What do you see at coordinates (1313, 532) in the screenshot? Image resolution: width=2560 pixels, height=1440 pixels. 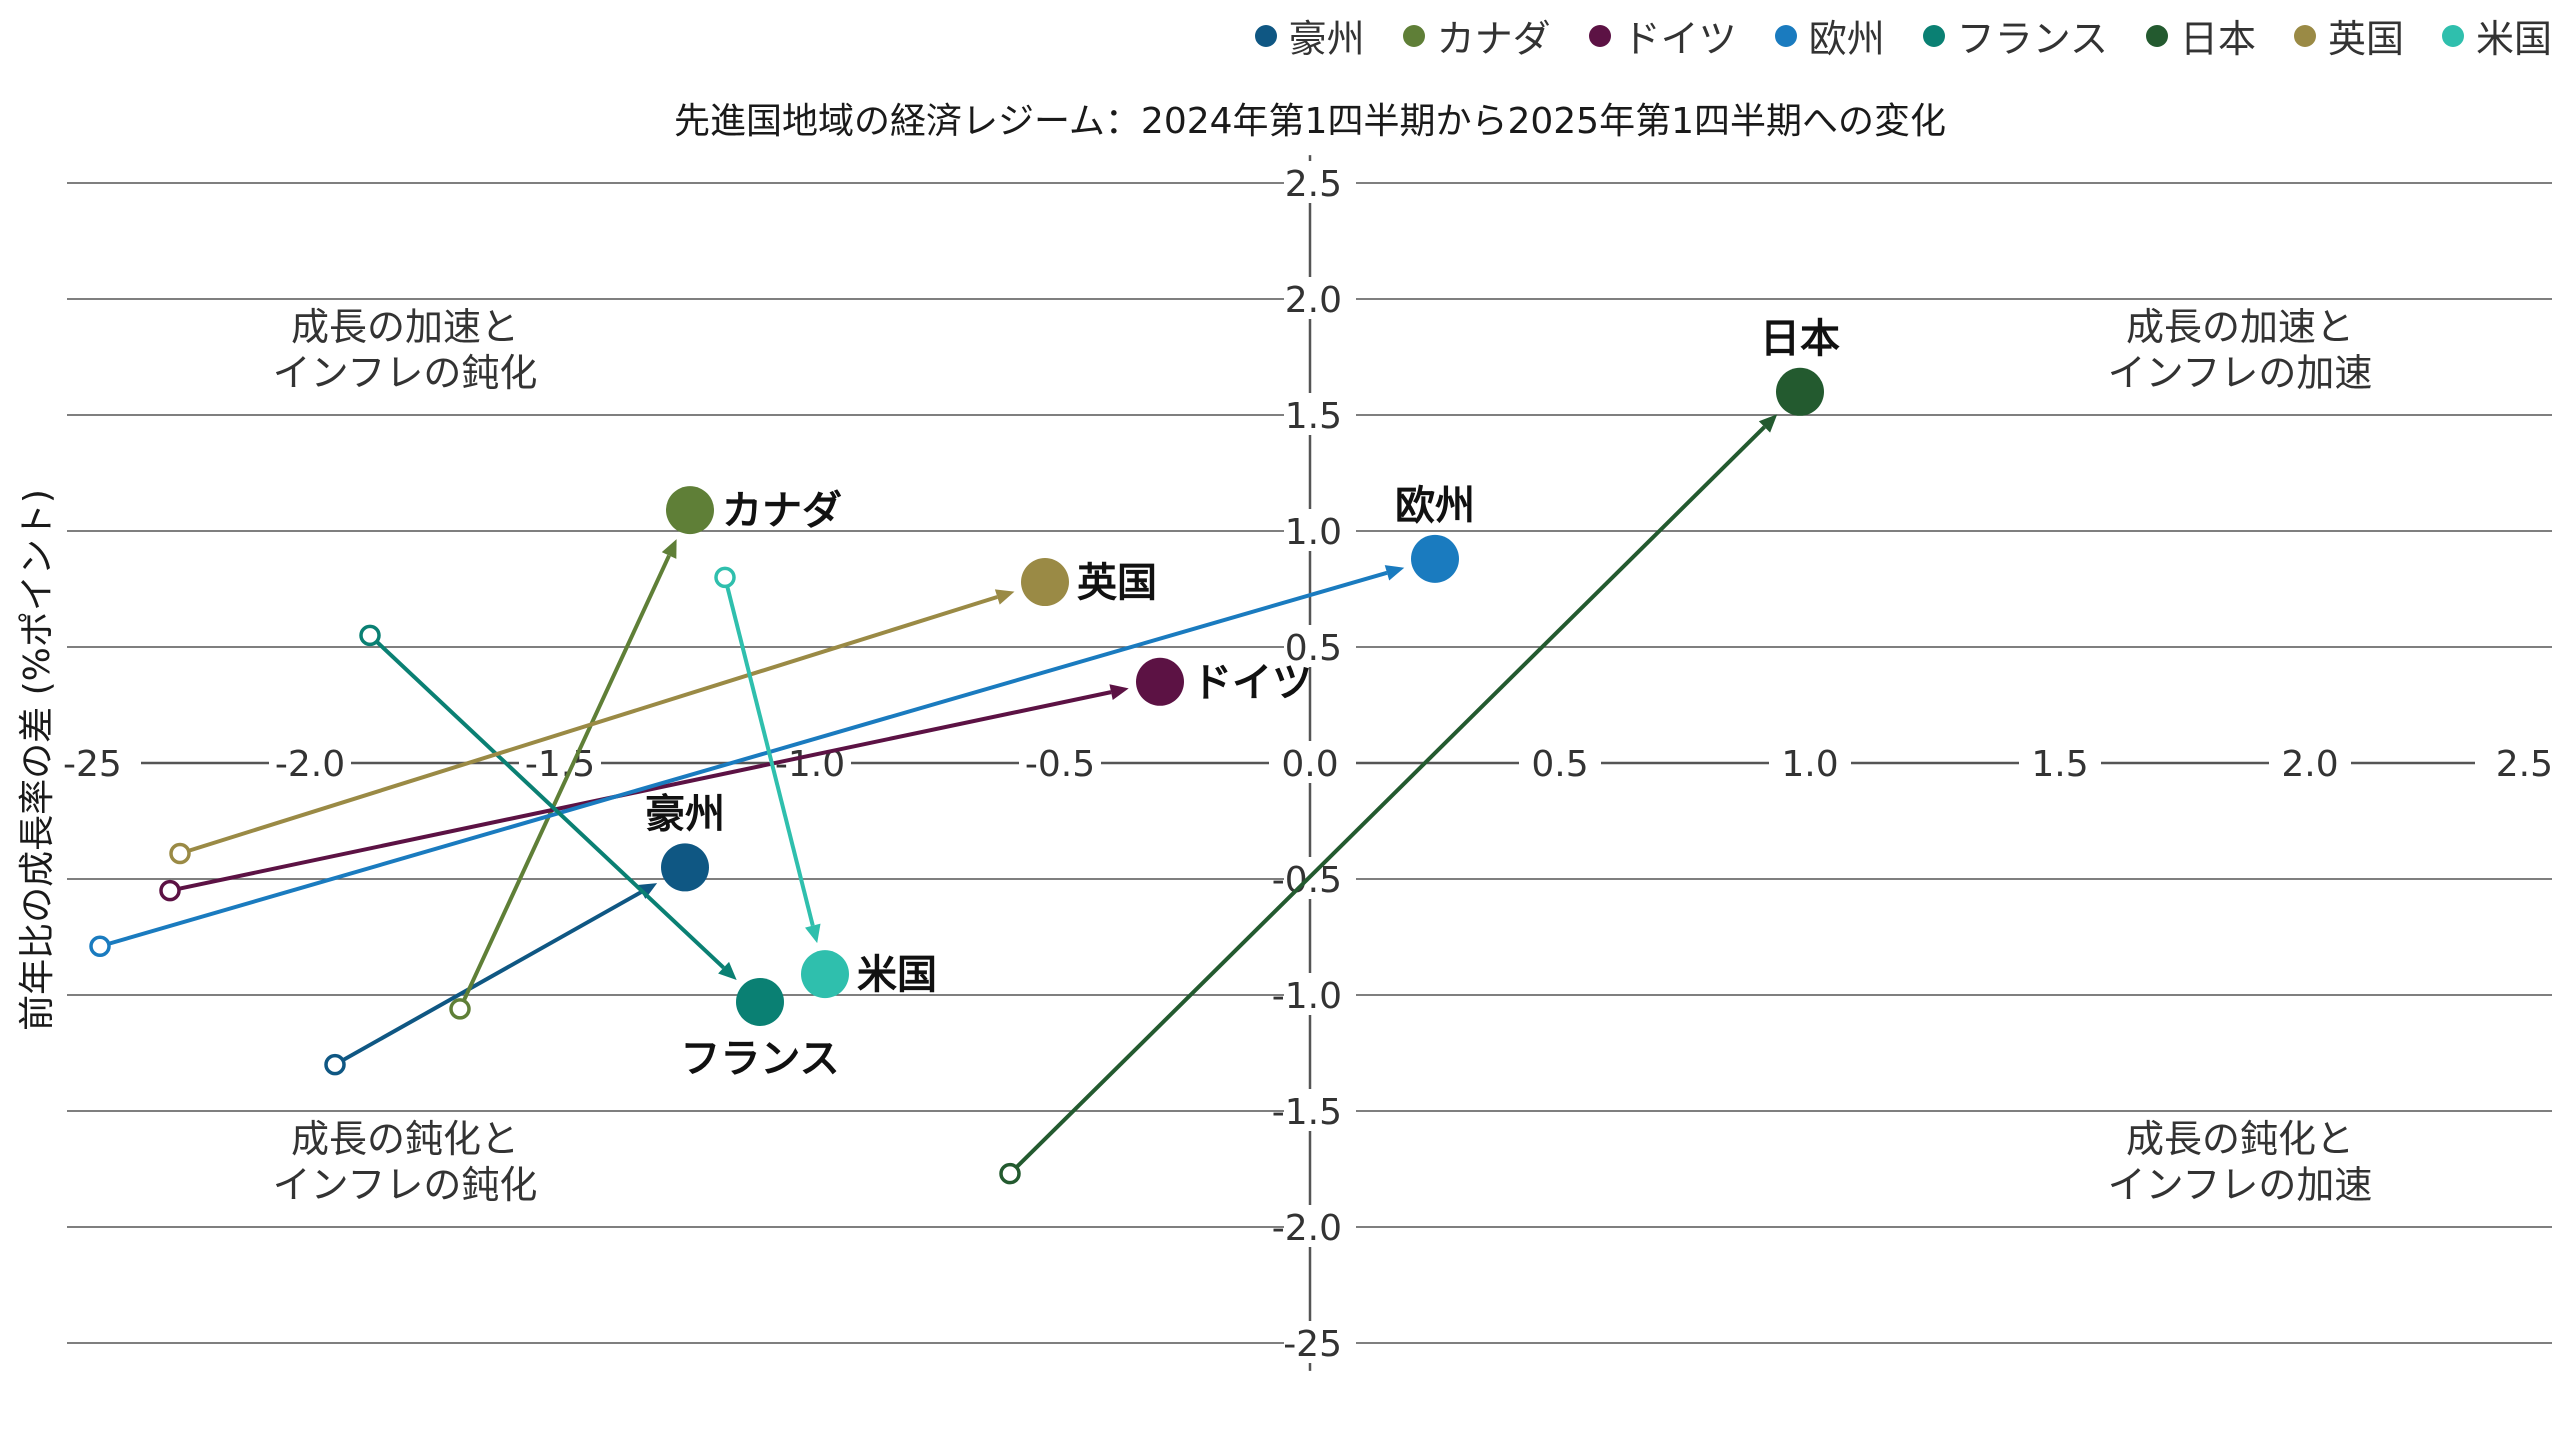 I see `y-tick-label: 1.0` at bounding box center [1313, 532].